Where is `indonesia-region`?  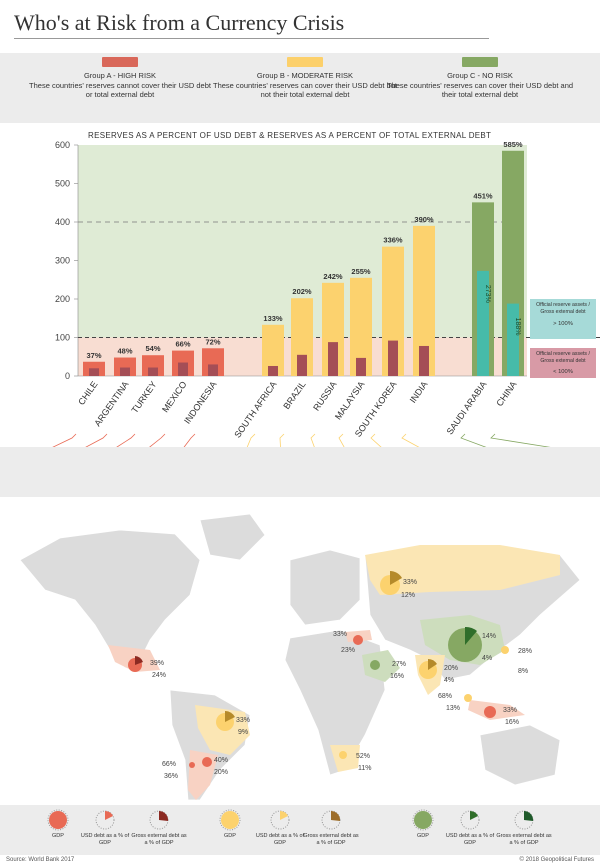 indonesia-region is located at coordinates (496, 710).